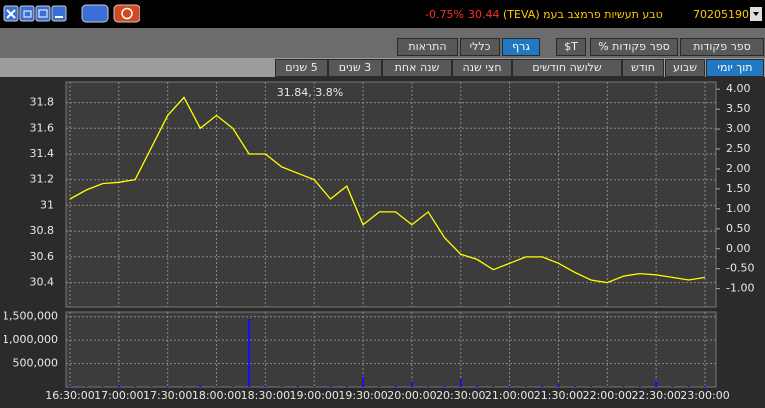 This screenshot has width=765, height=408. What do you see at coordinates (558, 395) in the screenshot?
I see `x-tick-label: 21:30:00` at bounding box center [558, 395].